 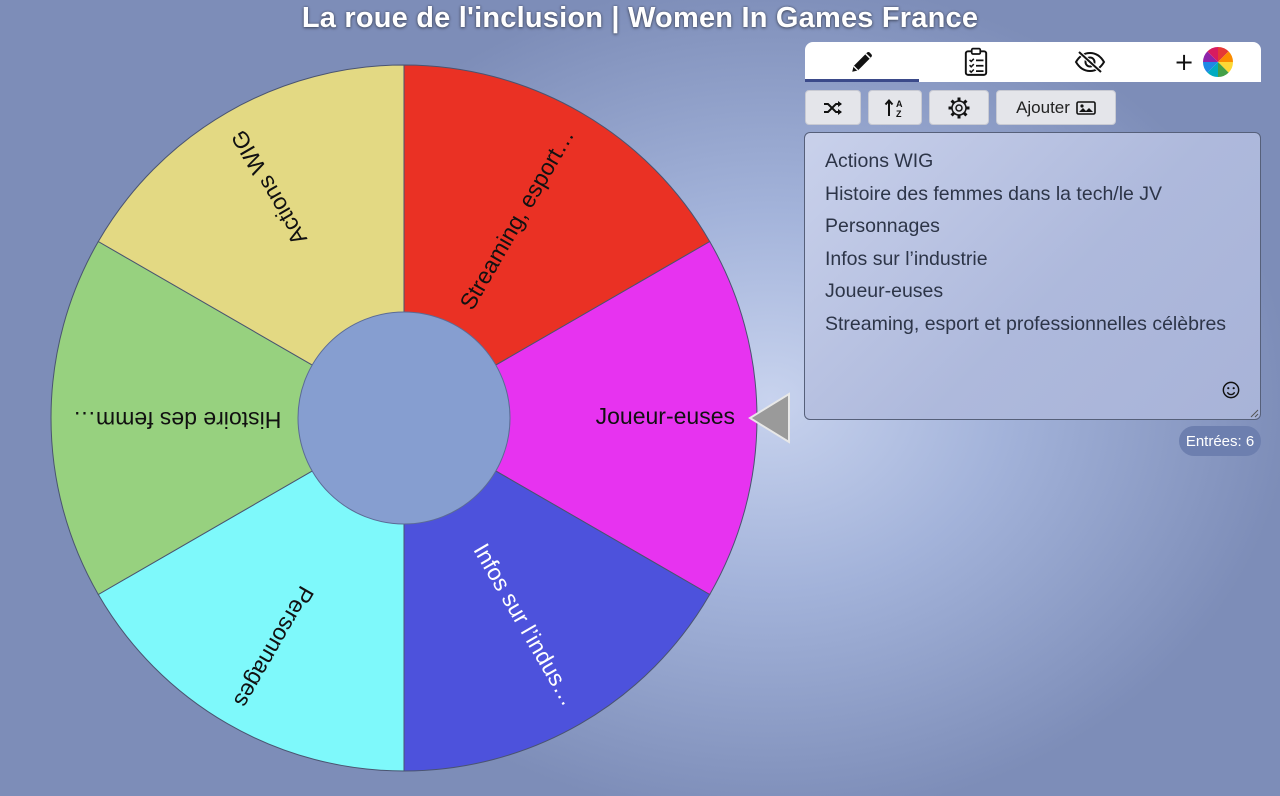 What do you see at coordinates (1043, 107) in the screenshot?
I see `add-image-label: Ajouter` at bounding box center [1043, 107].